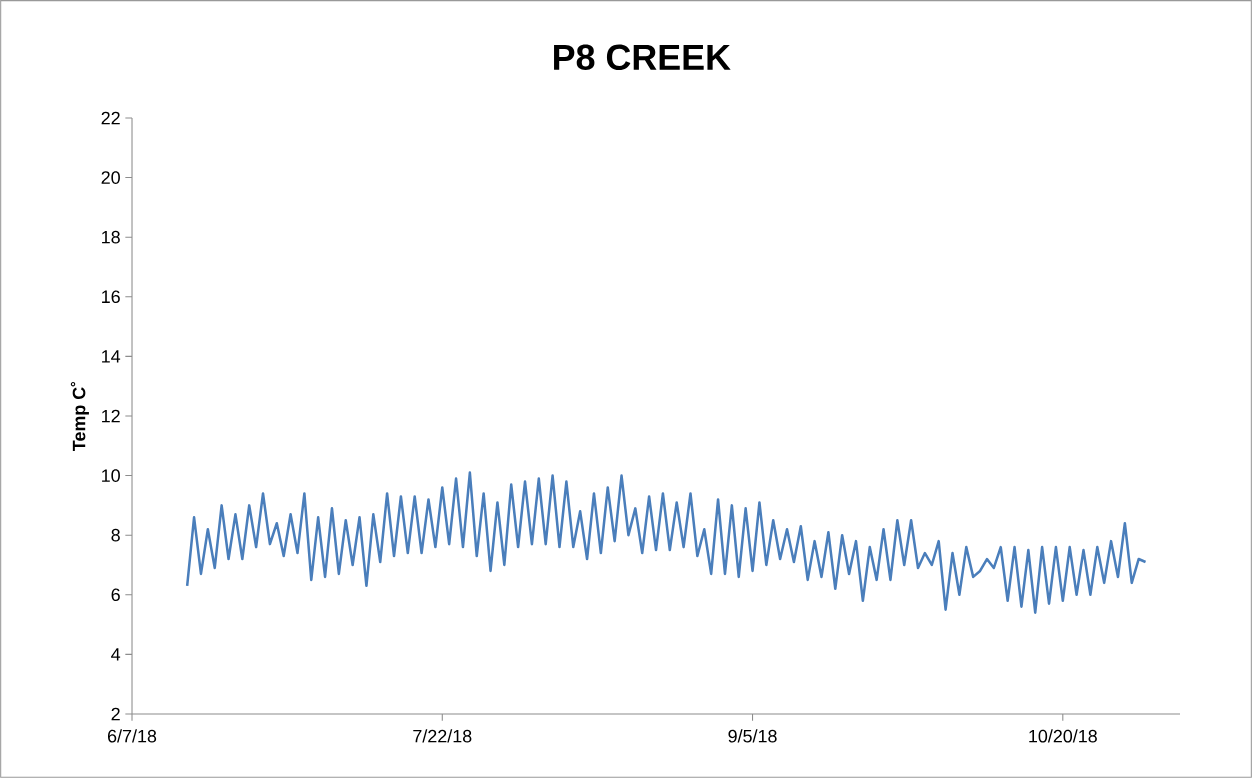 The width and height of the screenshot is (1252, 778). I want to click on y-tick-label: 16, so click(111, 297).